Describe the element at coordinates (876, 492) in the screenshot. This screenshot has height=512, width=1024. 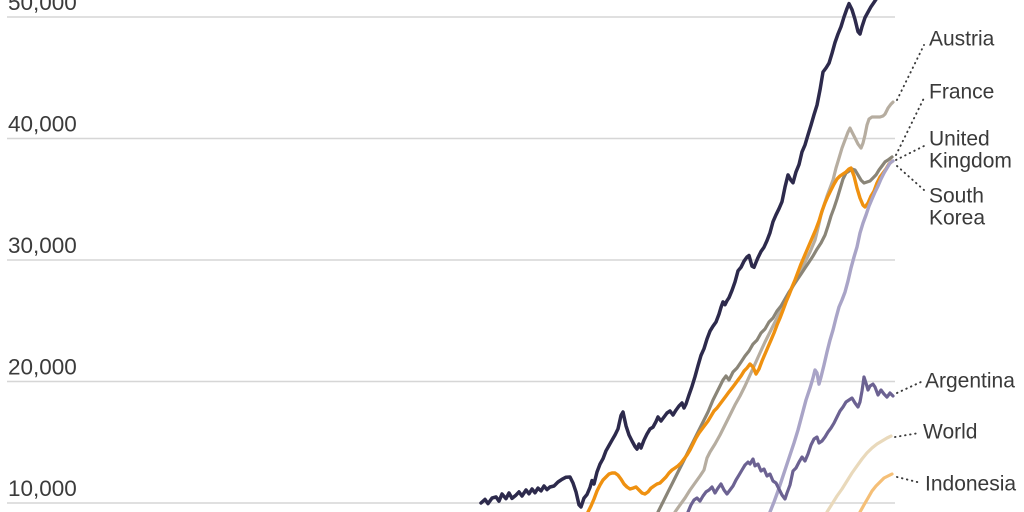
I see `line-indonesia` at that location.